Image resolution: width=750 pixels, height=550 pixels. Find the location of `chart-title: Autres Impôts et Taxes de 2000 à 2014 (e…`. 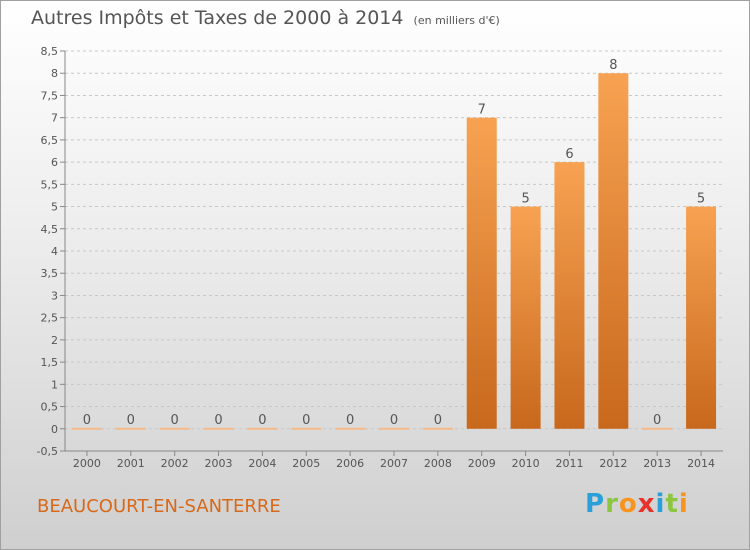

chart-title: Autres Impôts et Taxes de 2000 à 2014 (e… is located at coordinates (265, 18).